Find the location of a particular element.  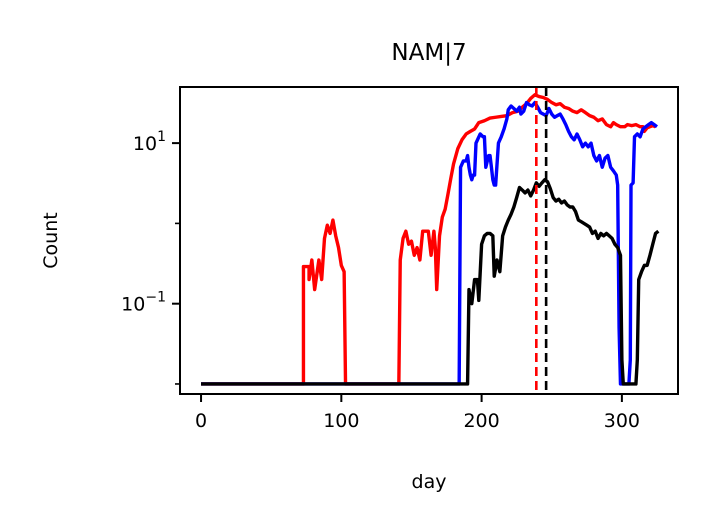

y-tick-label: 10⁻¹ is located at coordinates (143, 303).